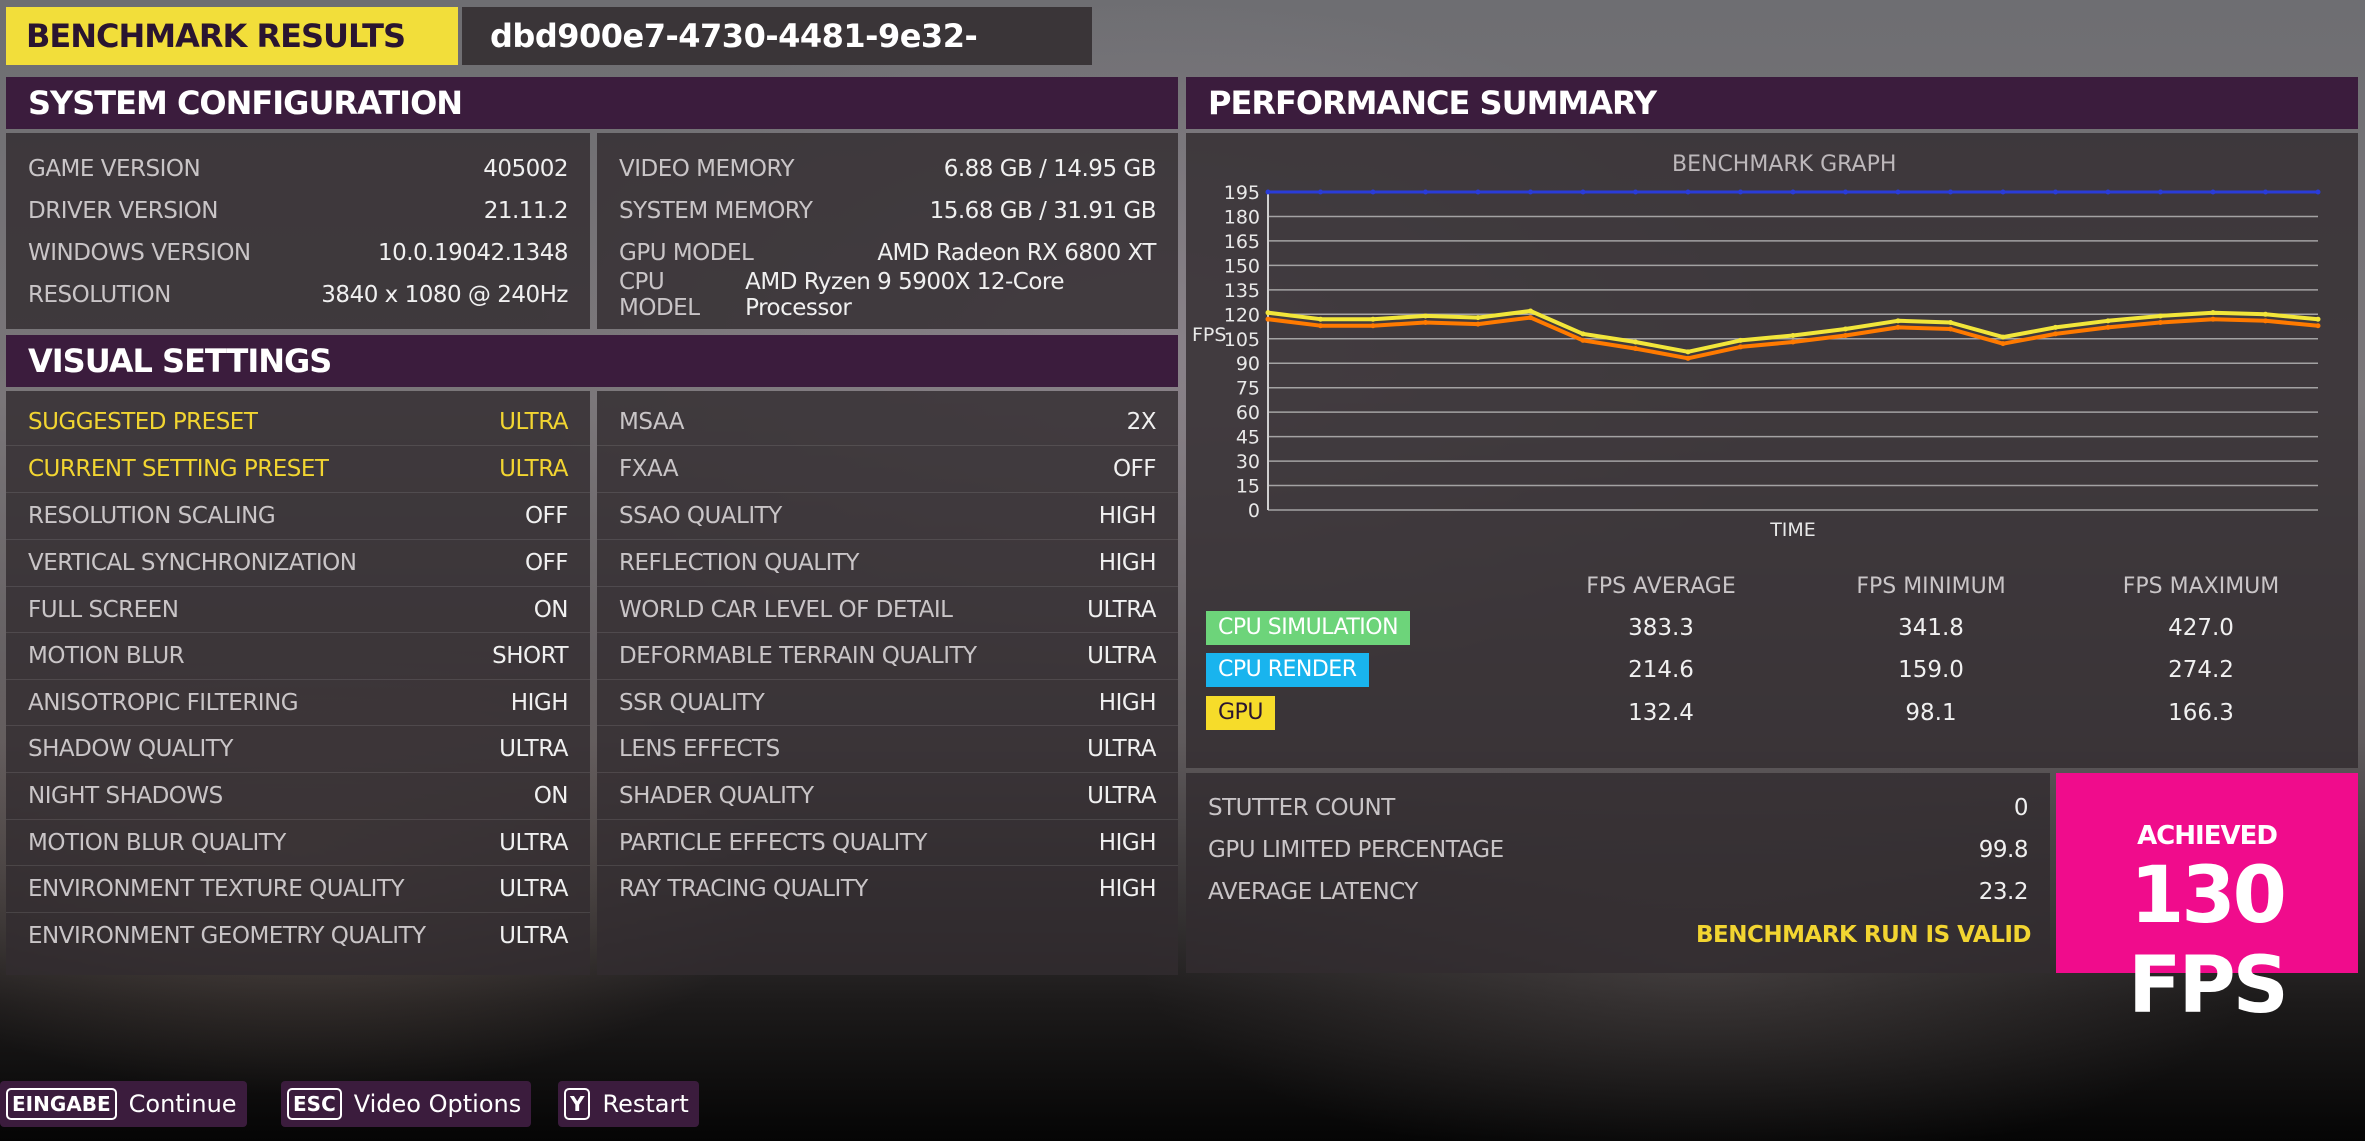  What do you see at coordinates (1248, 487) in the screenshot?
I see `y-tick-label: 15` at bounding box center [1248, 487].